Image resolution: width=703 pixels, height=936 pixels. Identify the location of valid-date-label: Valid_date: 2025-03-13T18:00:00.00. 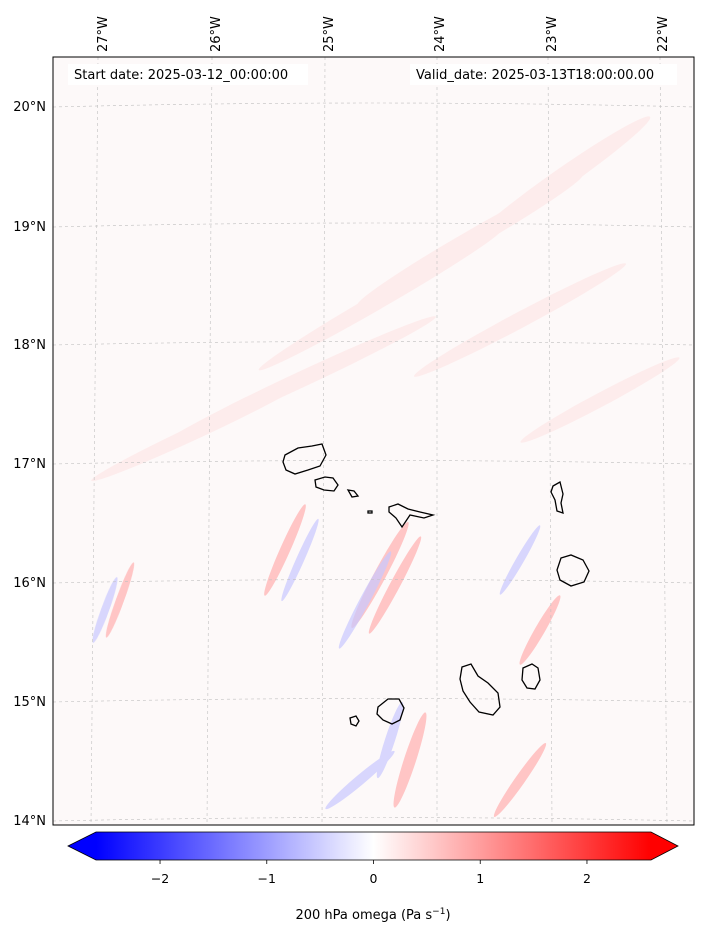
(535, 75).